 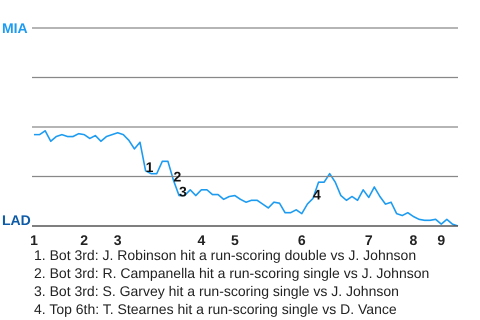 I want to click on x-tick-label: 9, so click(x=441, y=240).